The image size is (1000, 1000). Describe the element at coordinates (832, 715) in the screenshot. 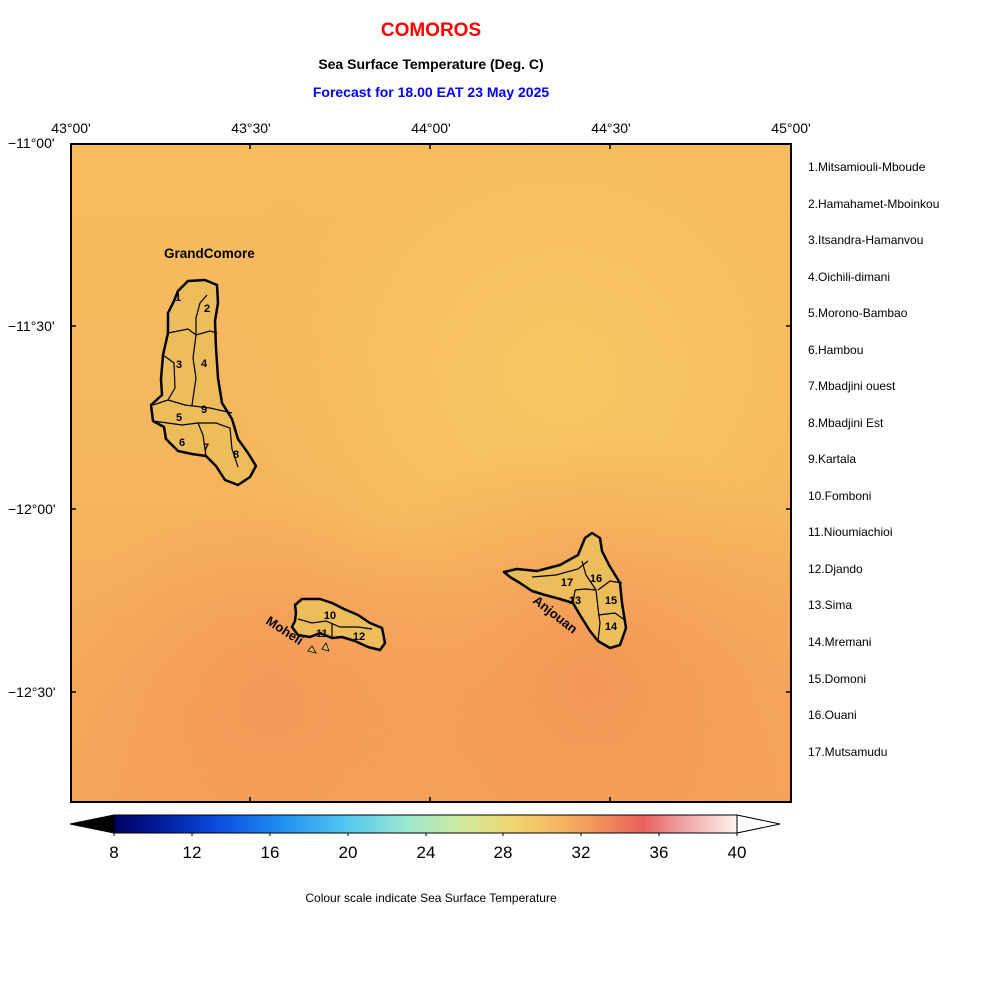

I see `region-legend-item: 16.Ouani` at that location.